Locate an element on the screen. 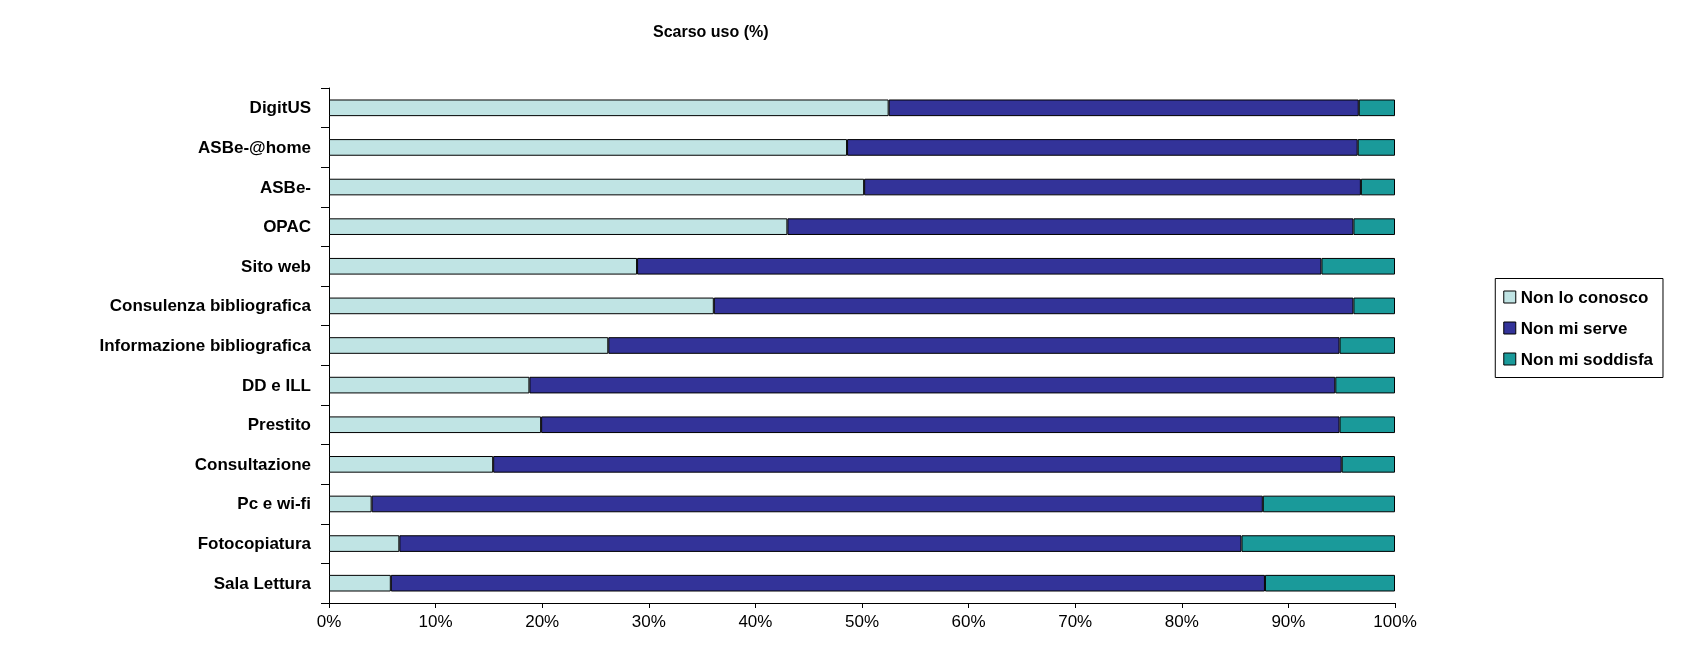 The height and width of the screenshot is (664, 1683). x-tick-label: 10% is located at coordinates (435, 621).